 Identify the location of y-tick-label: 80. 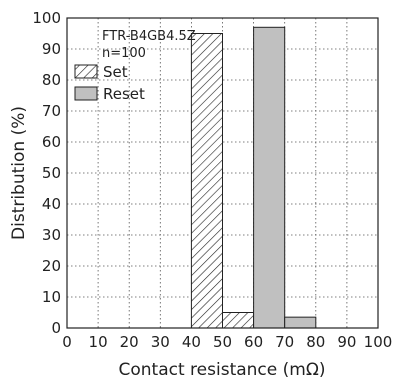
(51, 80).